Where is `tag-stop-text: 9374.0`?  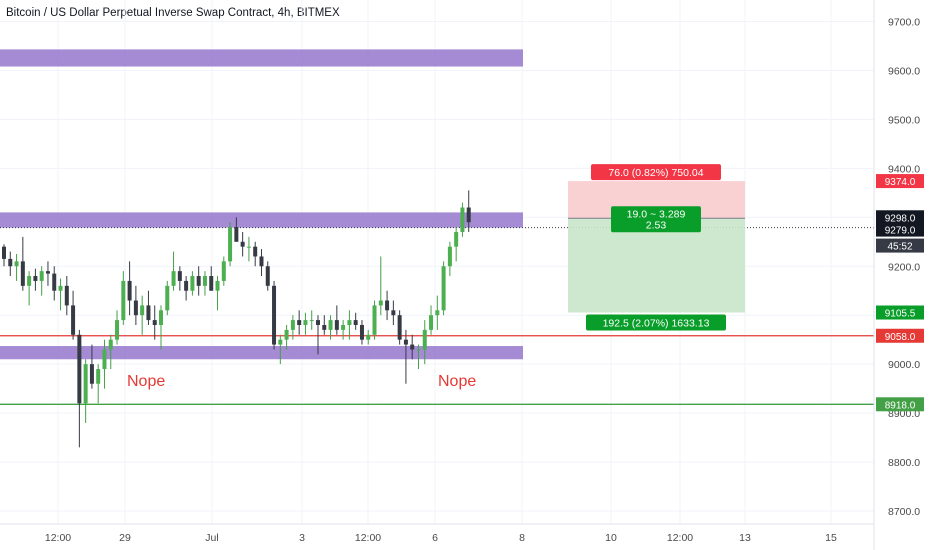 tag-stop-text: 9374.0 is located at coordinates (900, 182).